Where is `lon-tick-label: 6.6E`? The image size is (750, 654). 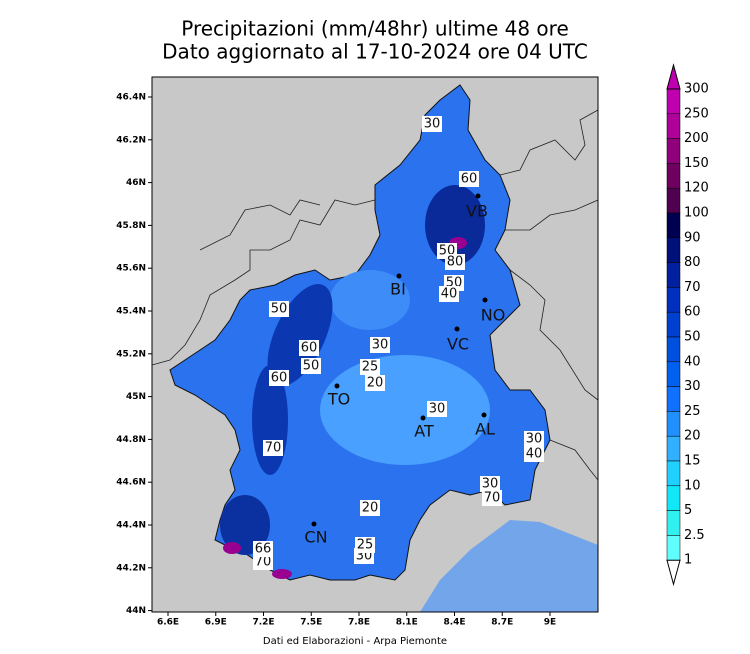
lon-tick-label: 6.6E is located at coordinates (168, 623).